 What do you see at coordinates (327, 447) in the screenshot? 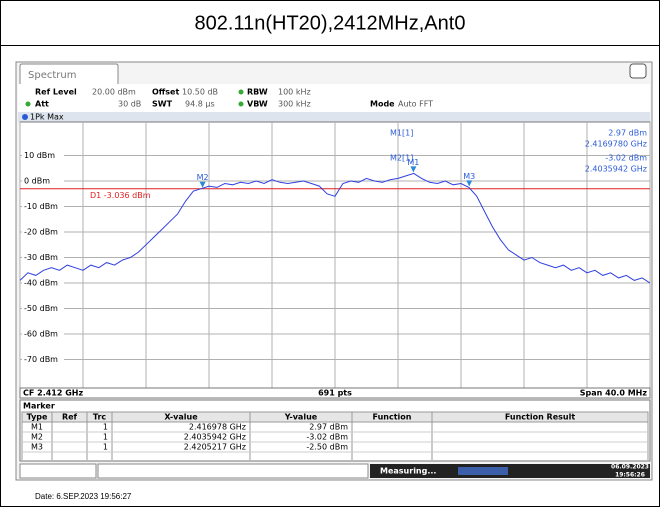
I see `table-cell: -2.50 dBm` at bounding box center [327, 447].